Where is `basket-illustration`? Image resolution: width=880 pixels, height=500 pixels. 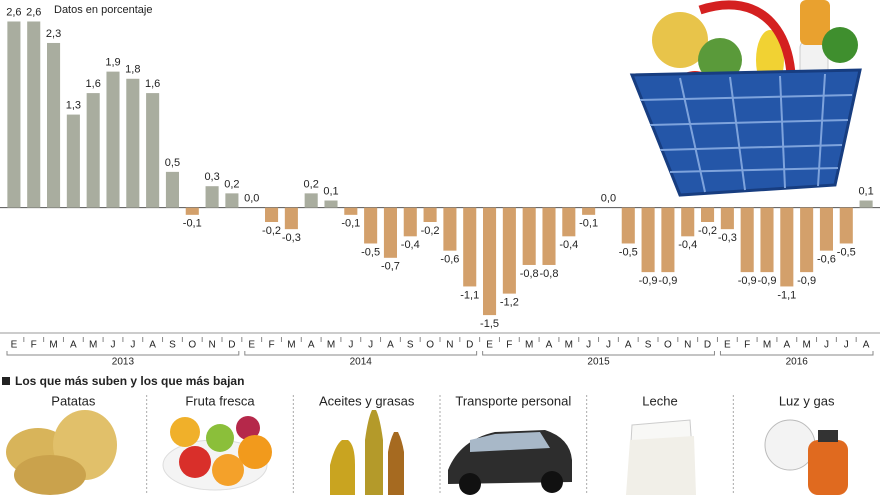
basket-illustration is located at coordinates (745, 98).